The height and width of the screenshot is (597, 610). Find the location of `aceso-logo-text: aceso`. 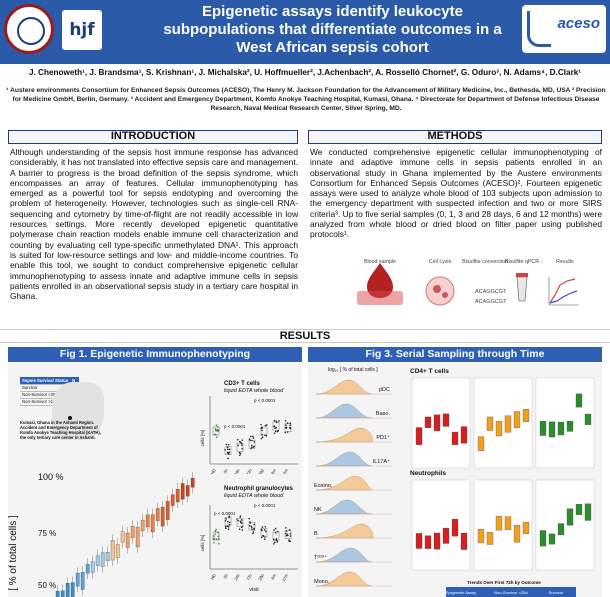

aceso-logo-text: aceso is located at coordinates (578, 23).